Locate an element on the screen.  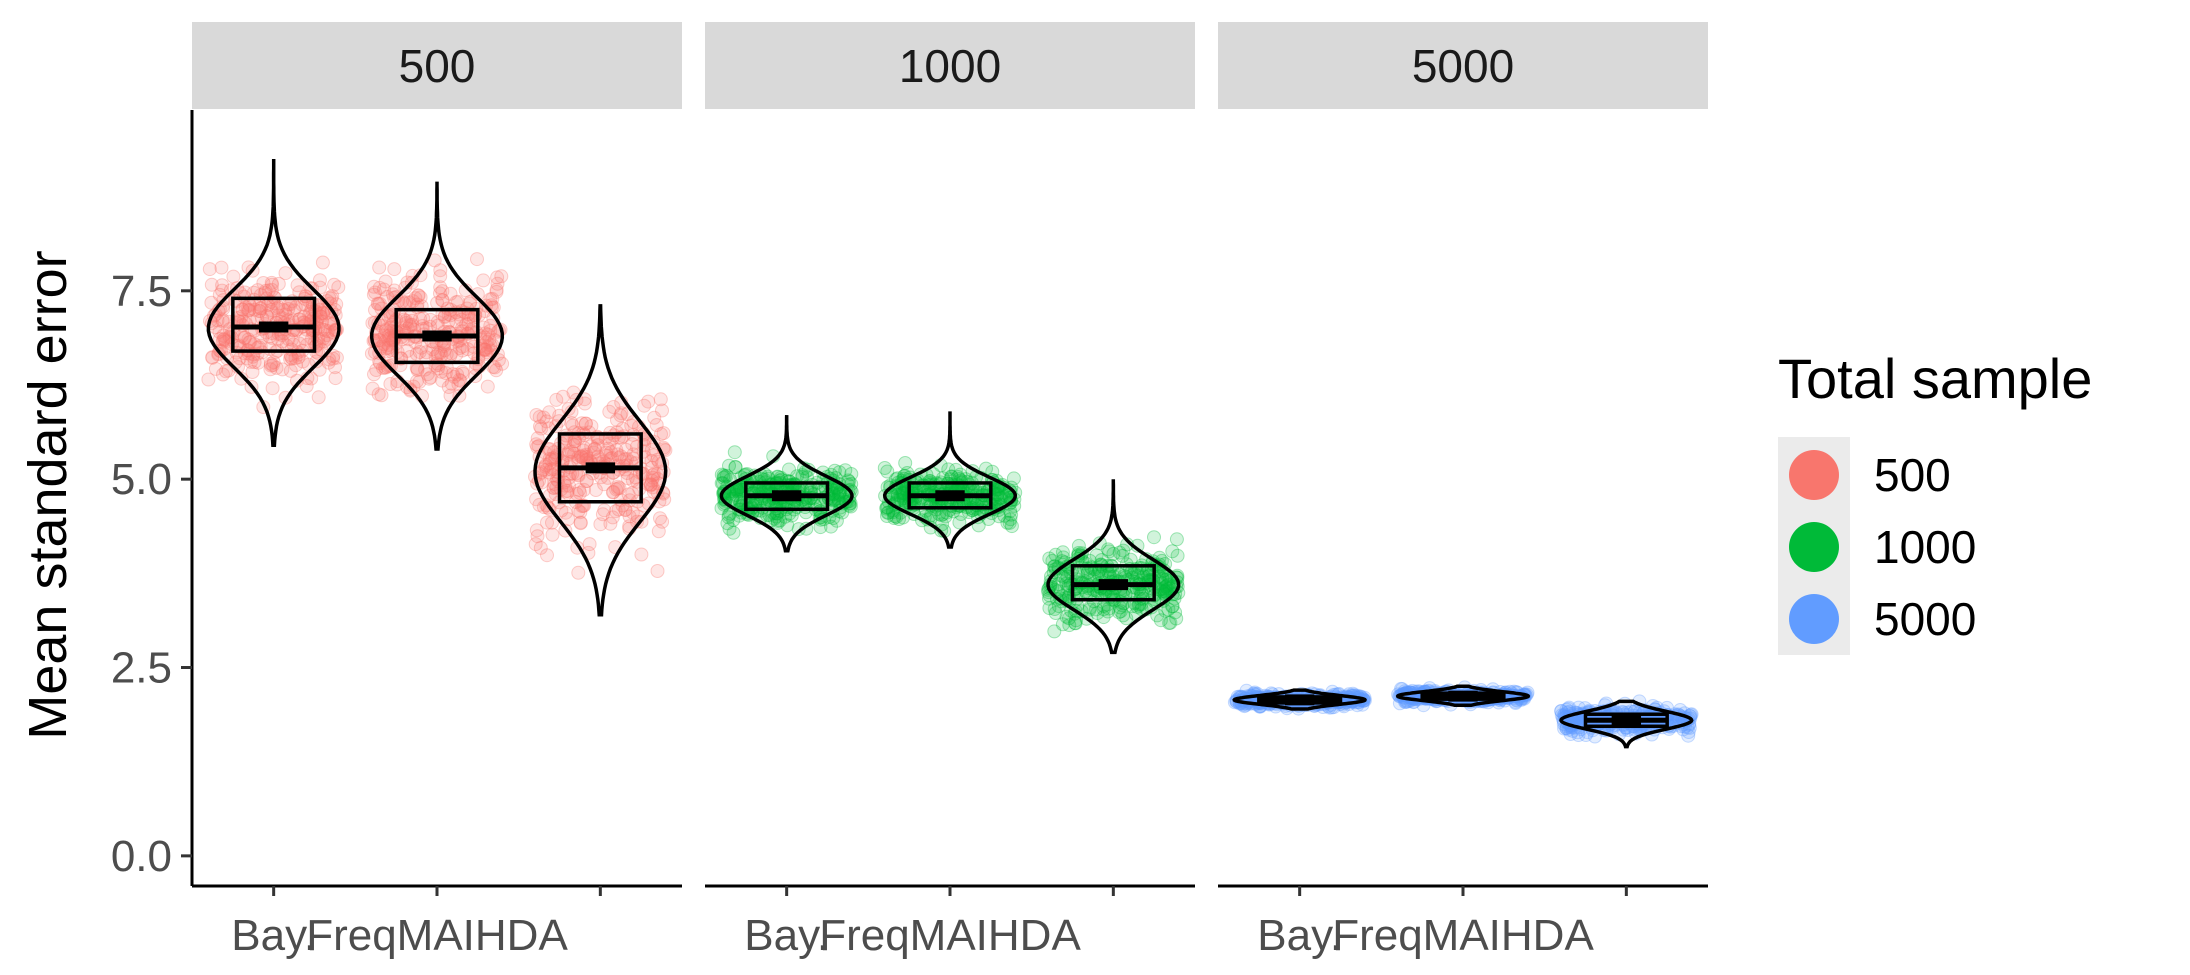
violin-shape is located at coordinates (437, 316).